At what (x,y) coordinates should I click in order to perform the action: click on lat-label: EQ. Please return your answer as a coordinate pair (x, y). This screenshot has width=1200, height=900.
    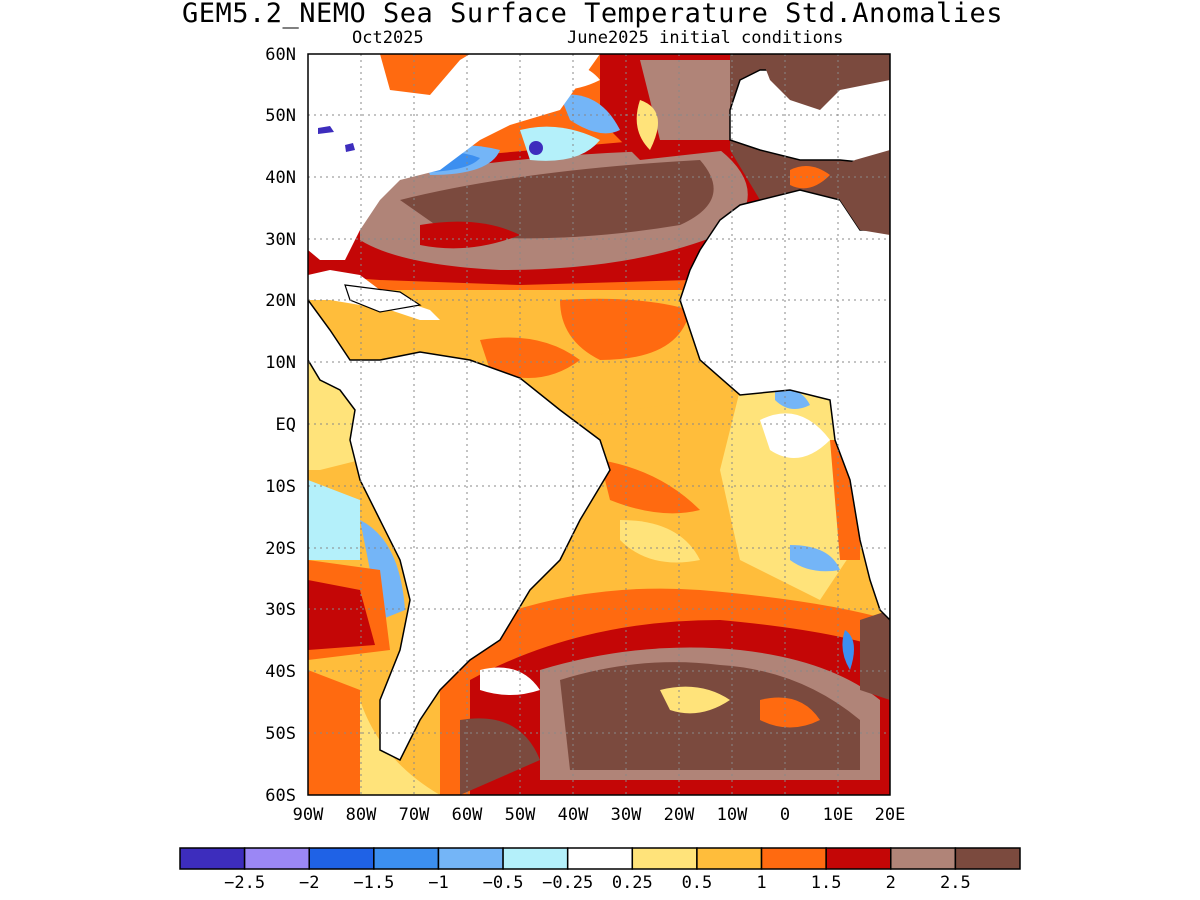
    Looking at the image, I should click on (286, 425).